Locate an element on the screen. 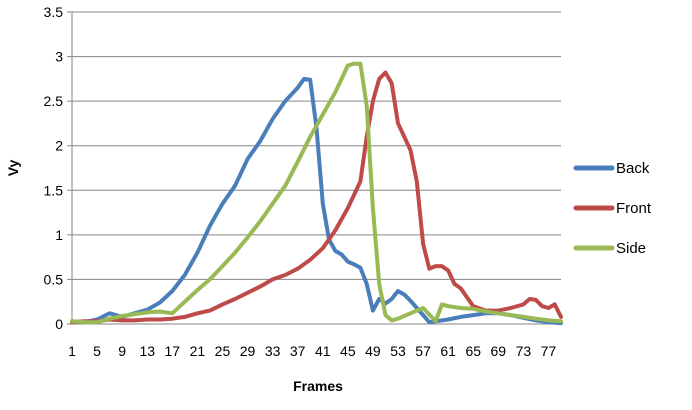 This screenshot has height=410, width=692. x-tick-label: 25 is located at coordinates (223, 351).